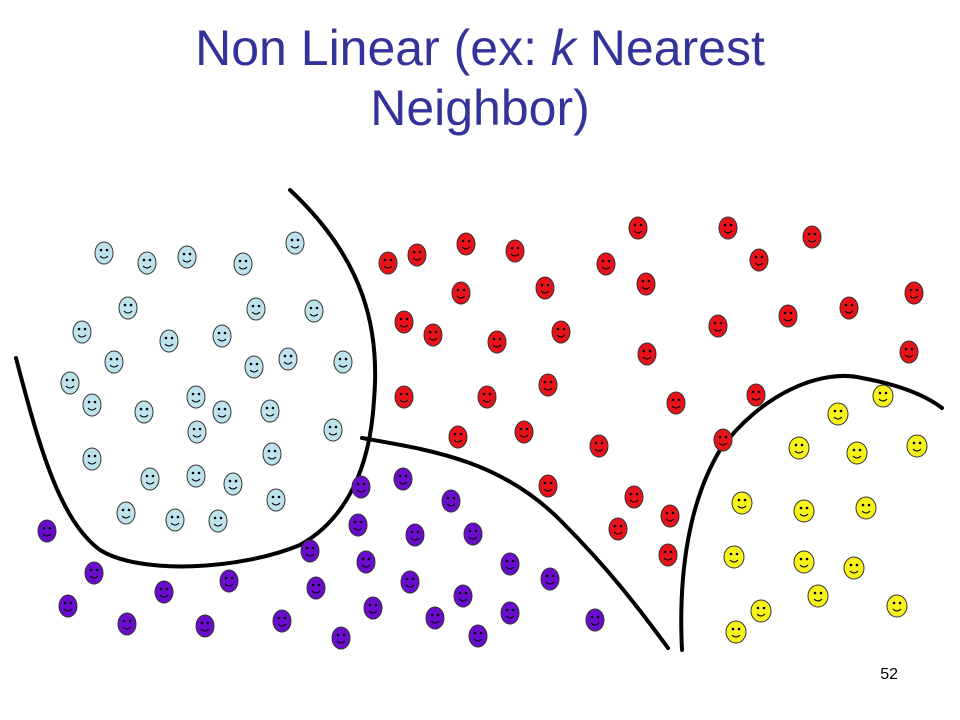 This screenshot has width=960, height=720. What do you see at coordinates (889, 674) in the screenshot?
I see `page-number: 52` at bounding box center [889, 674].